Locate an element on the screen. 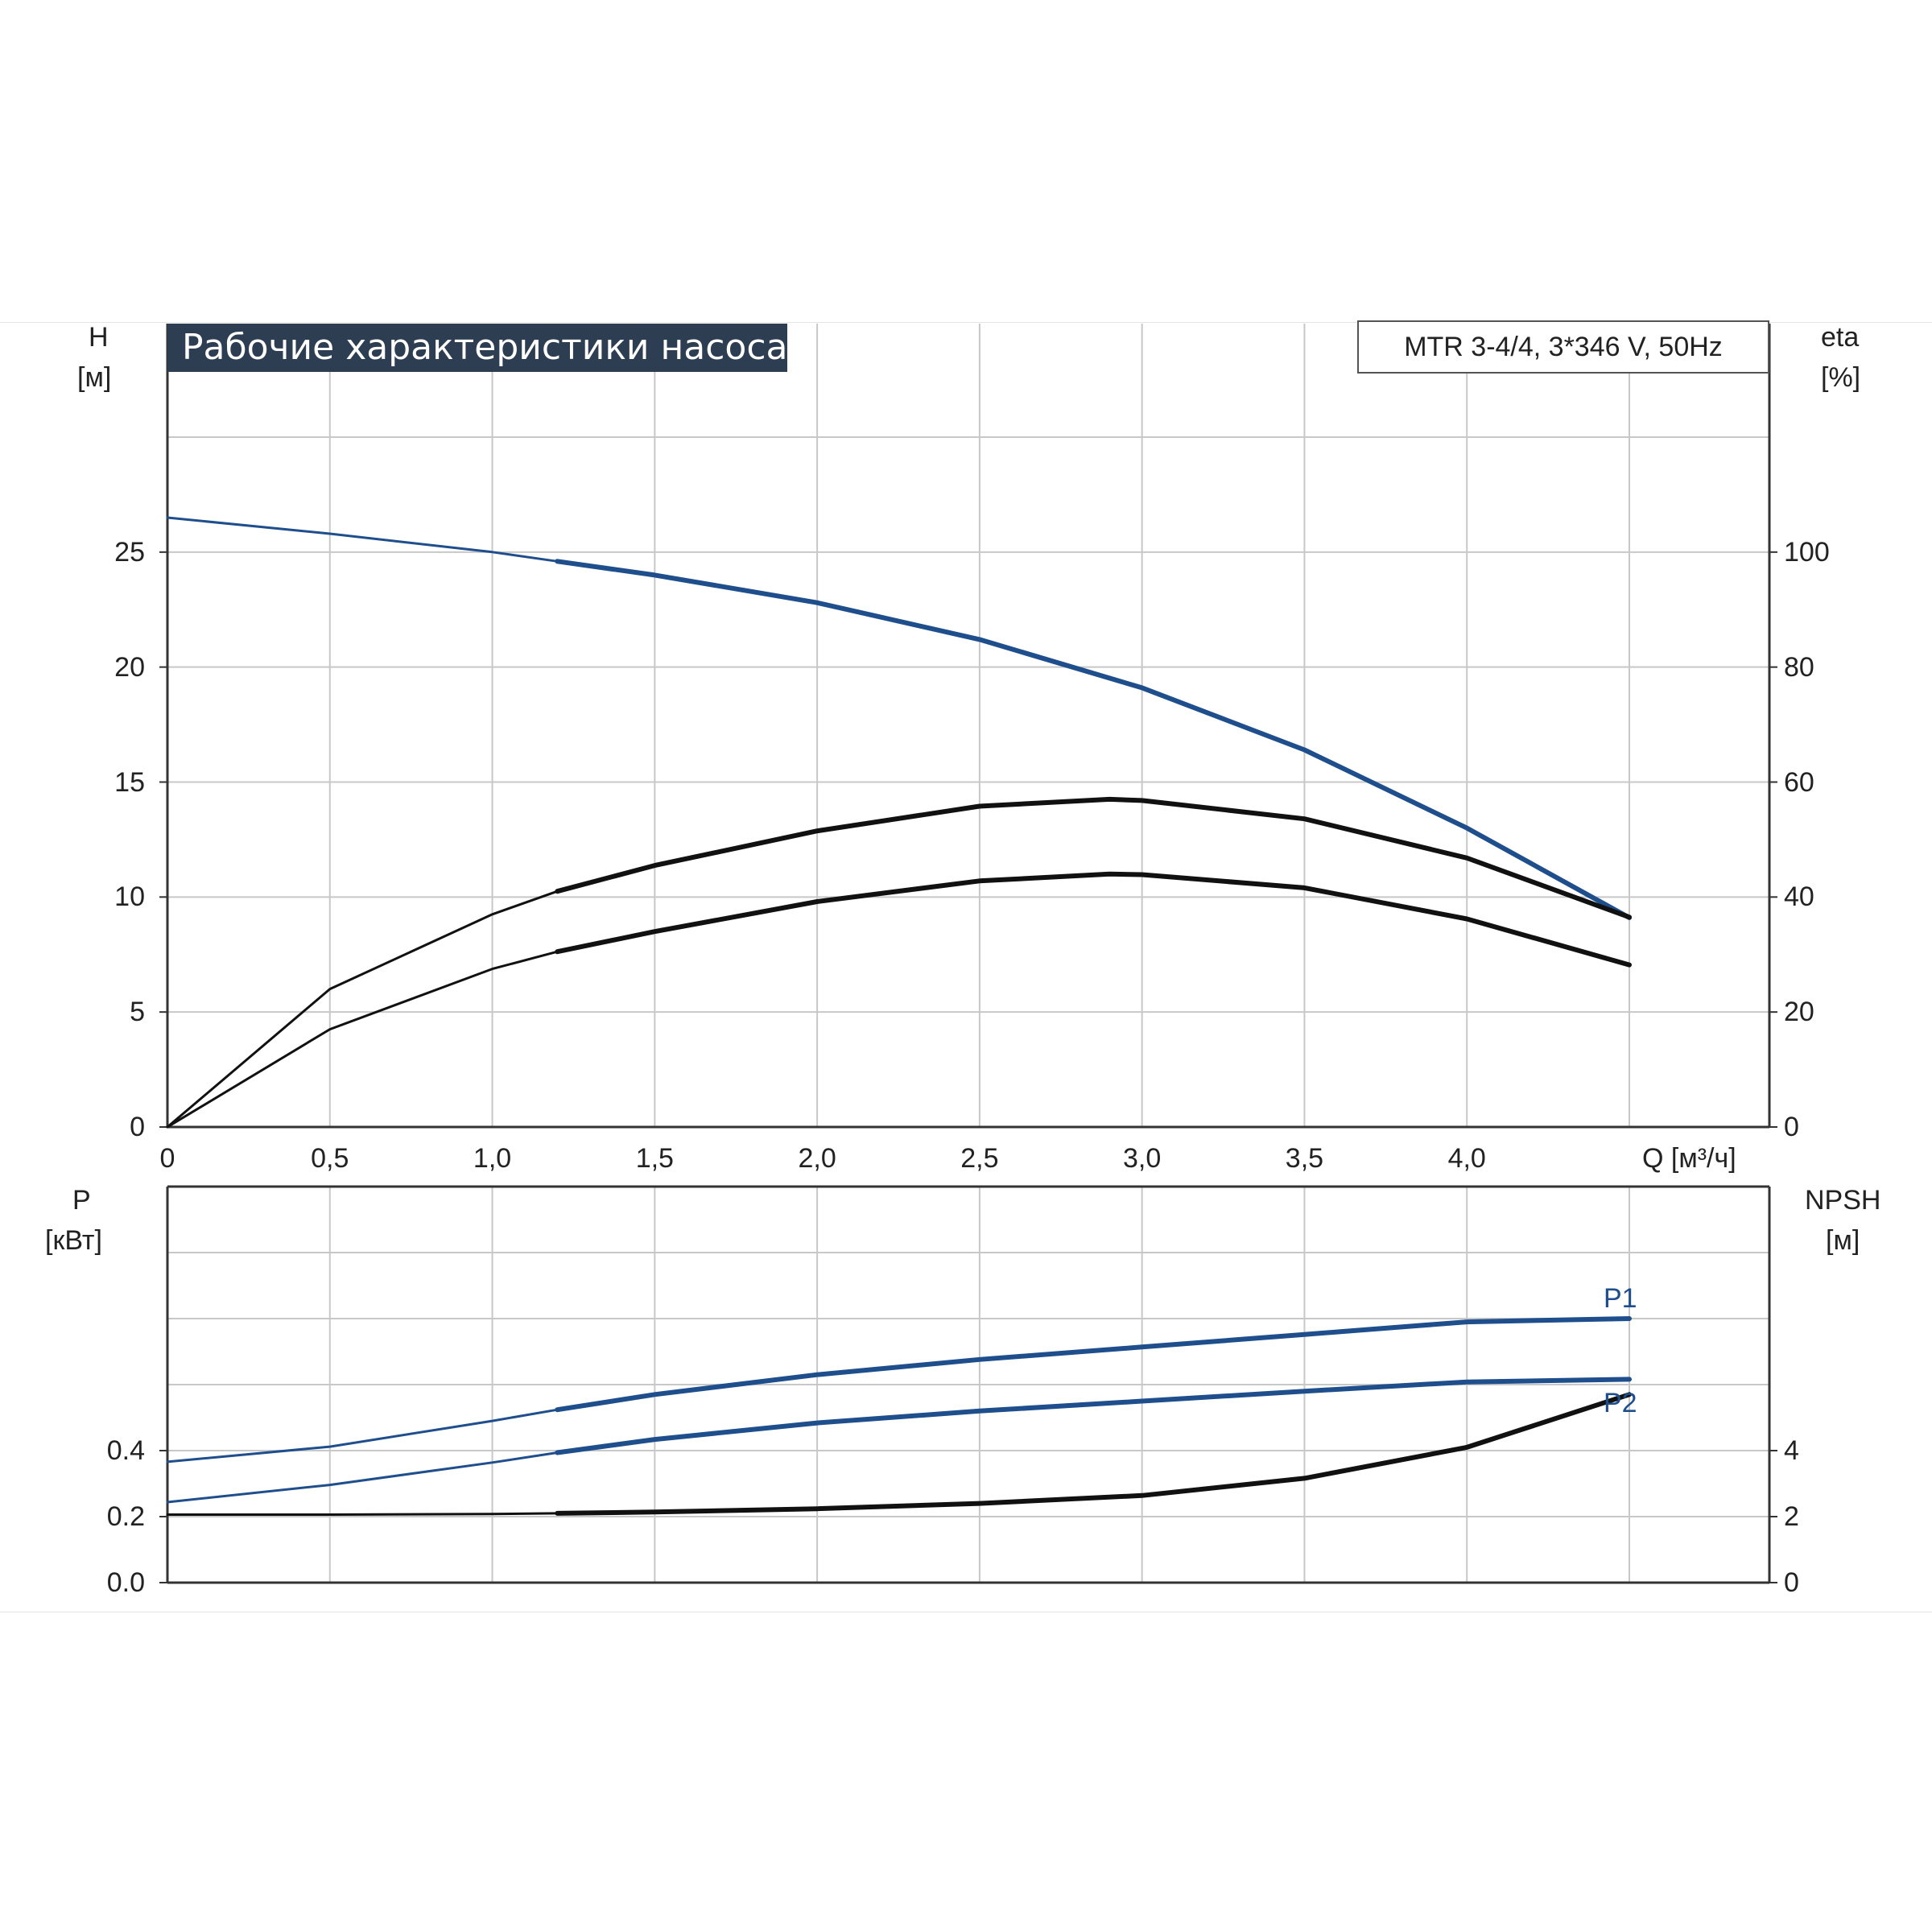 This screenshot has width=1932, height=1932. y-right-label-top: eta is located at coordinates (1840, 337).